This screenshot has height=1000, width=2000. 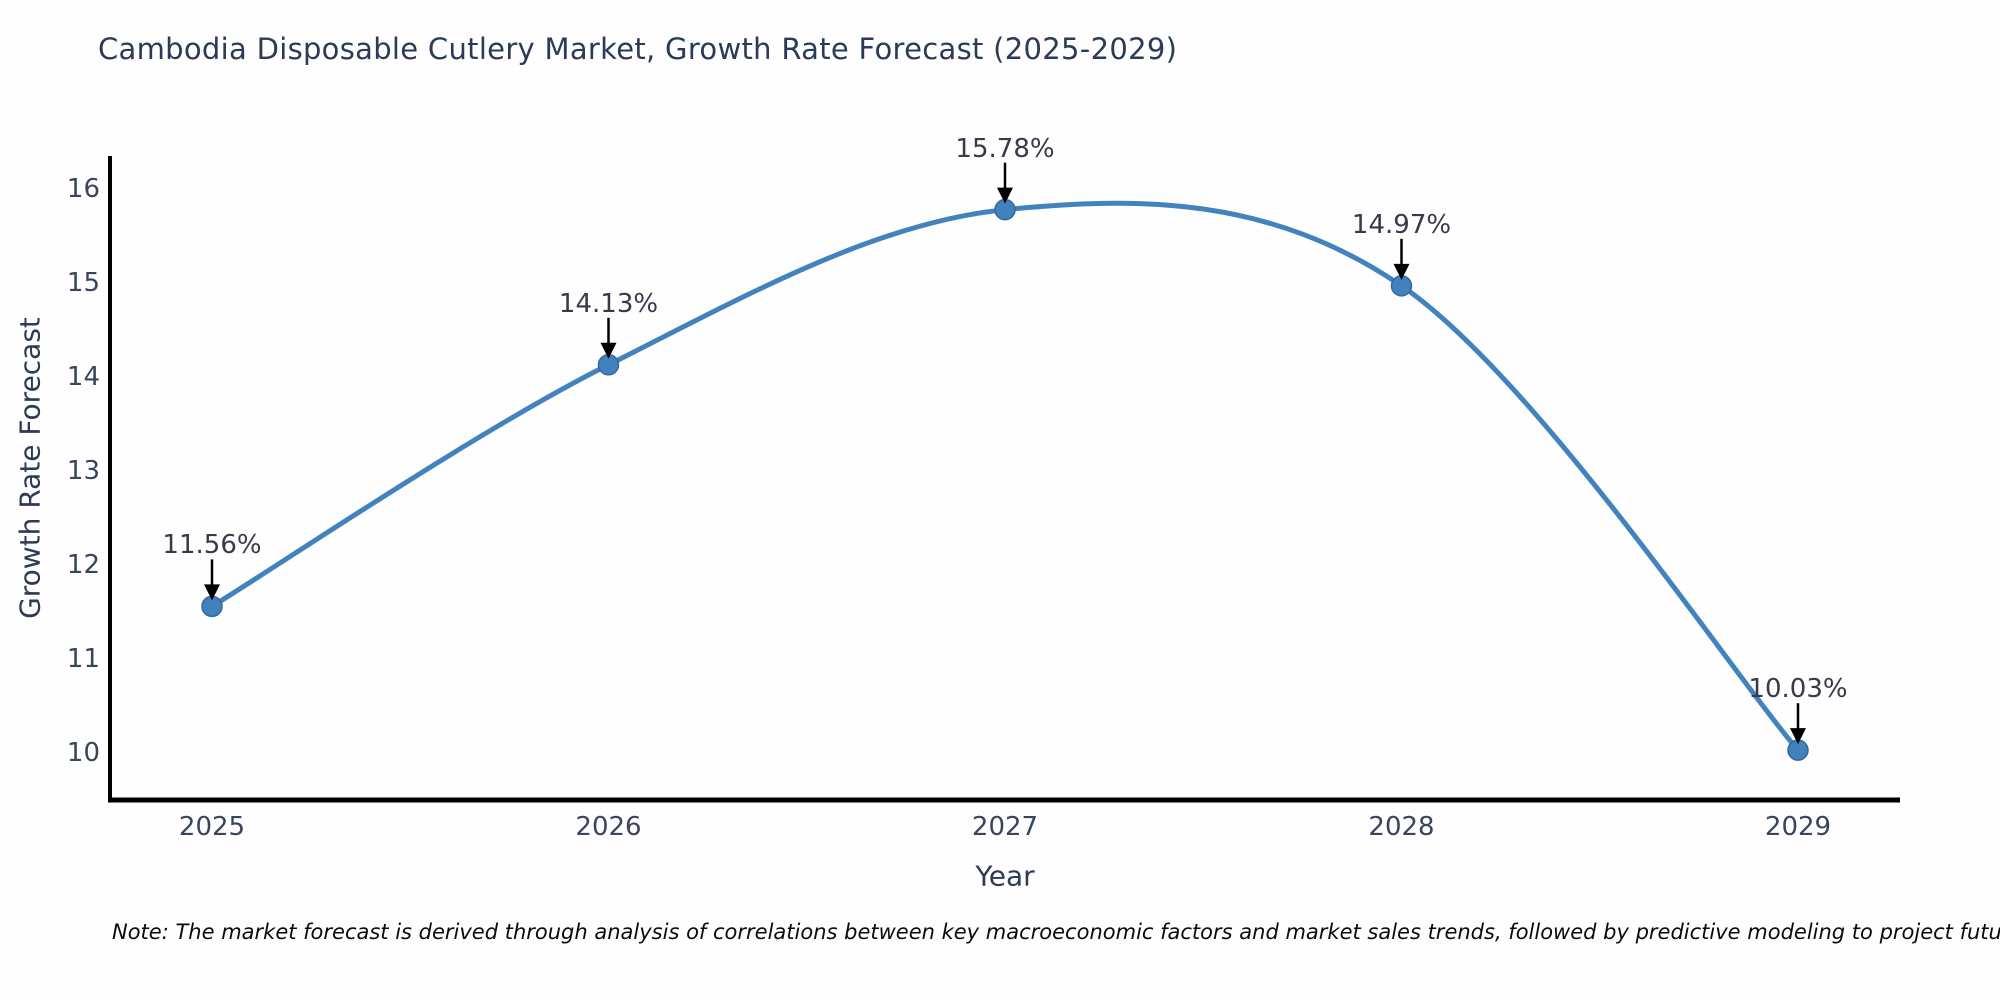 What do you see at coordinates (1005, 827) in the screenshot?
I see `x-tick-label: 2027` at bounding box center [1005, 827].